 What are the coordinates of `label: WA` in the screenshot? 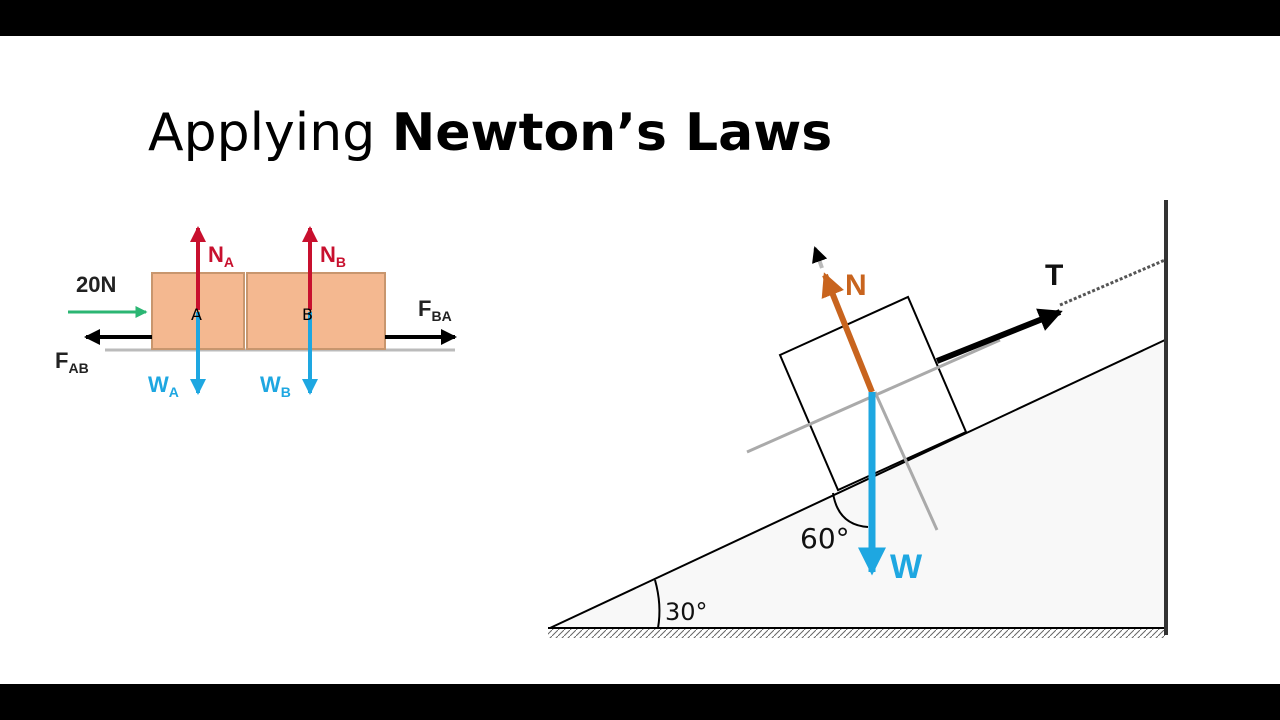 It's located at (163, 386).